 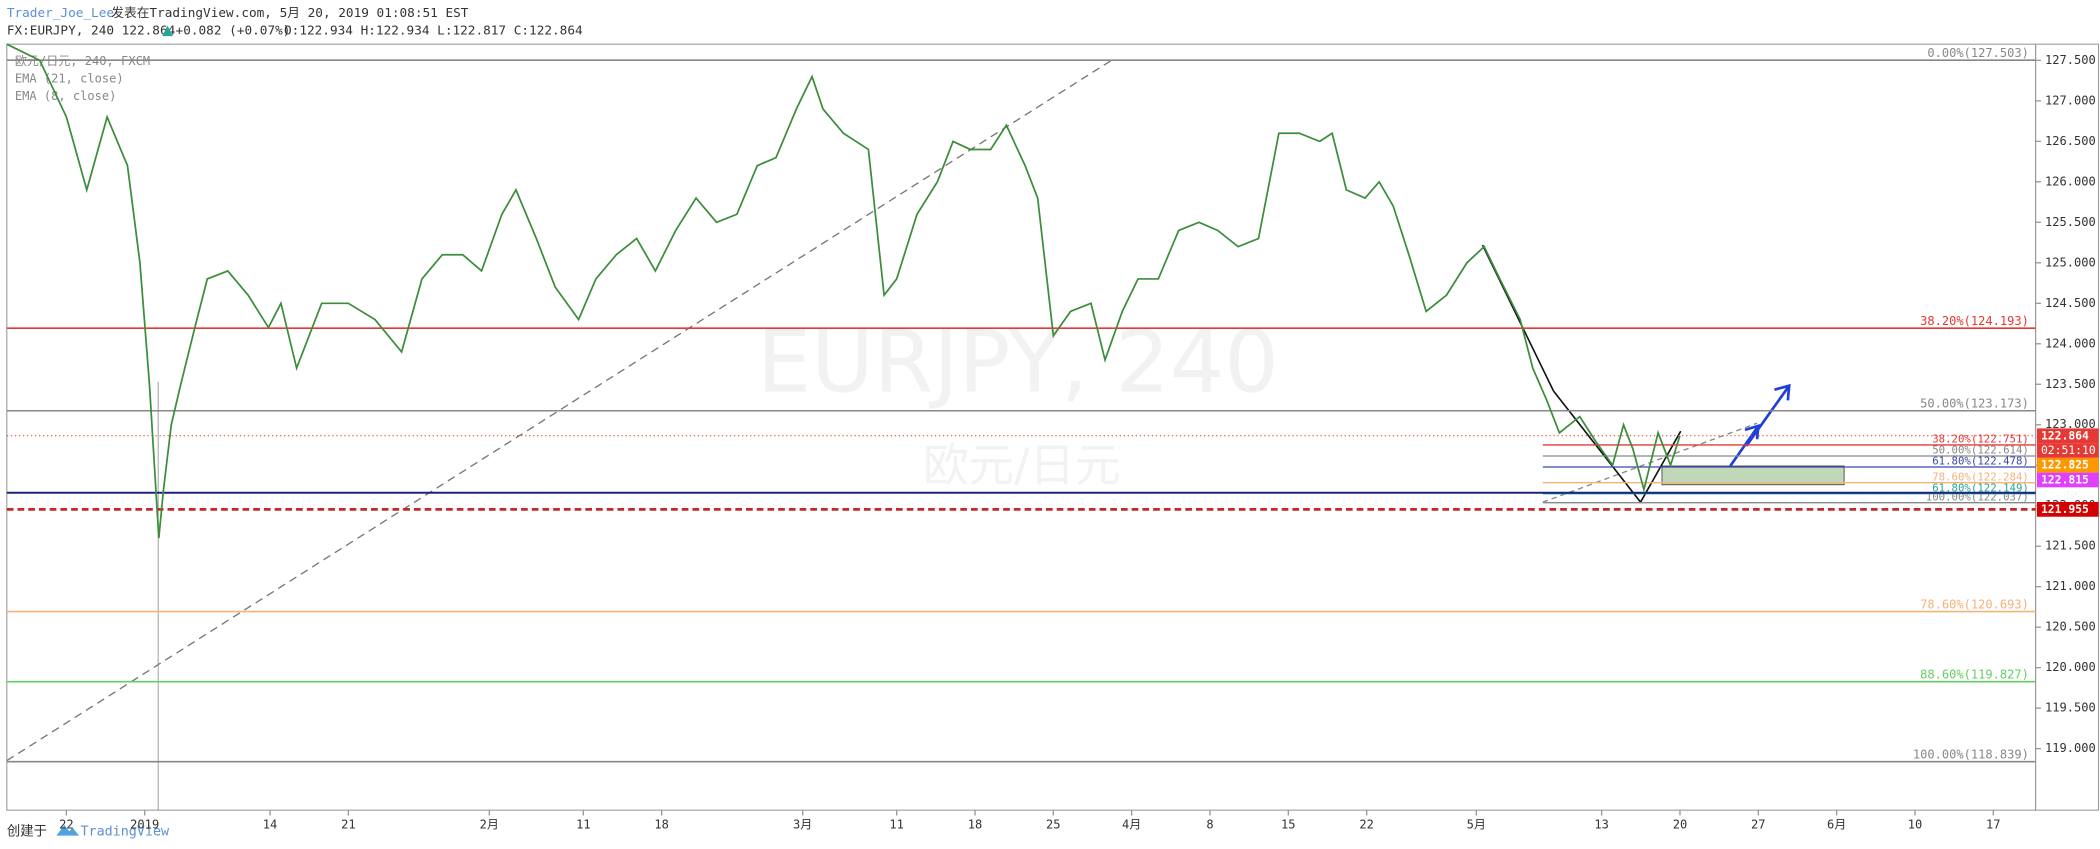 I want to click on x-tick-label: 27, so click(x=1758, y=824).